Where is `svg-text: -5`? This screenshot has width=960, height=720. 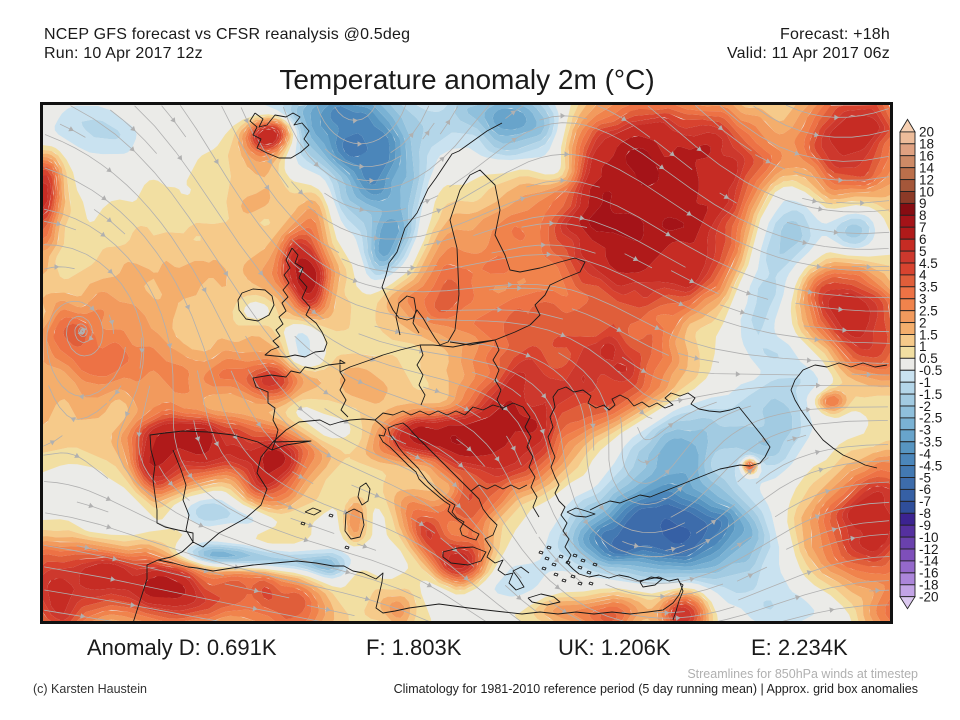 svg-text: -5 is located at coordinates (925, 477).